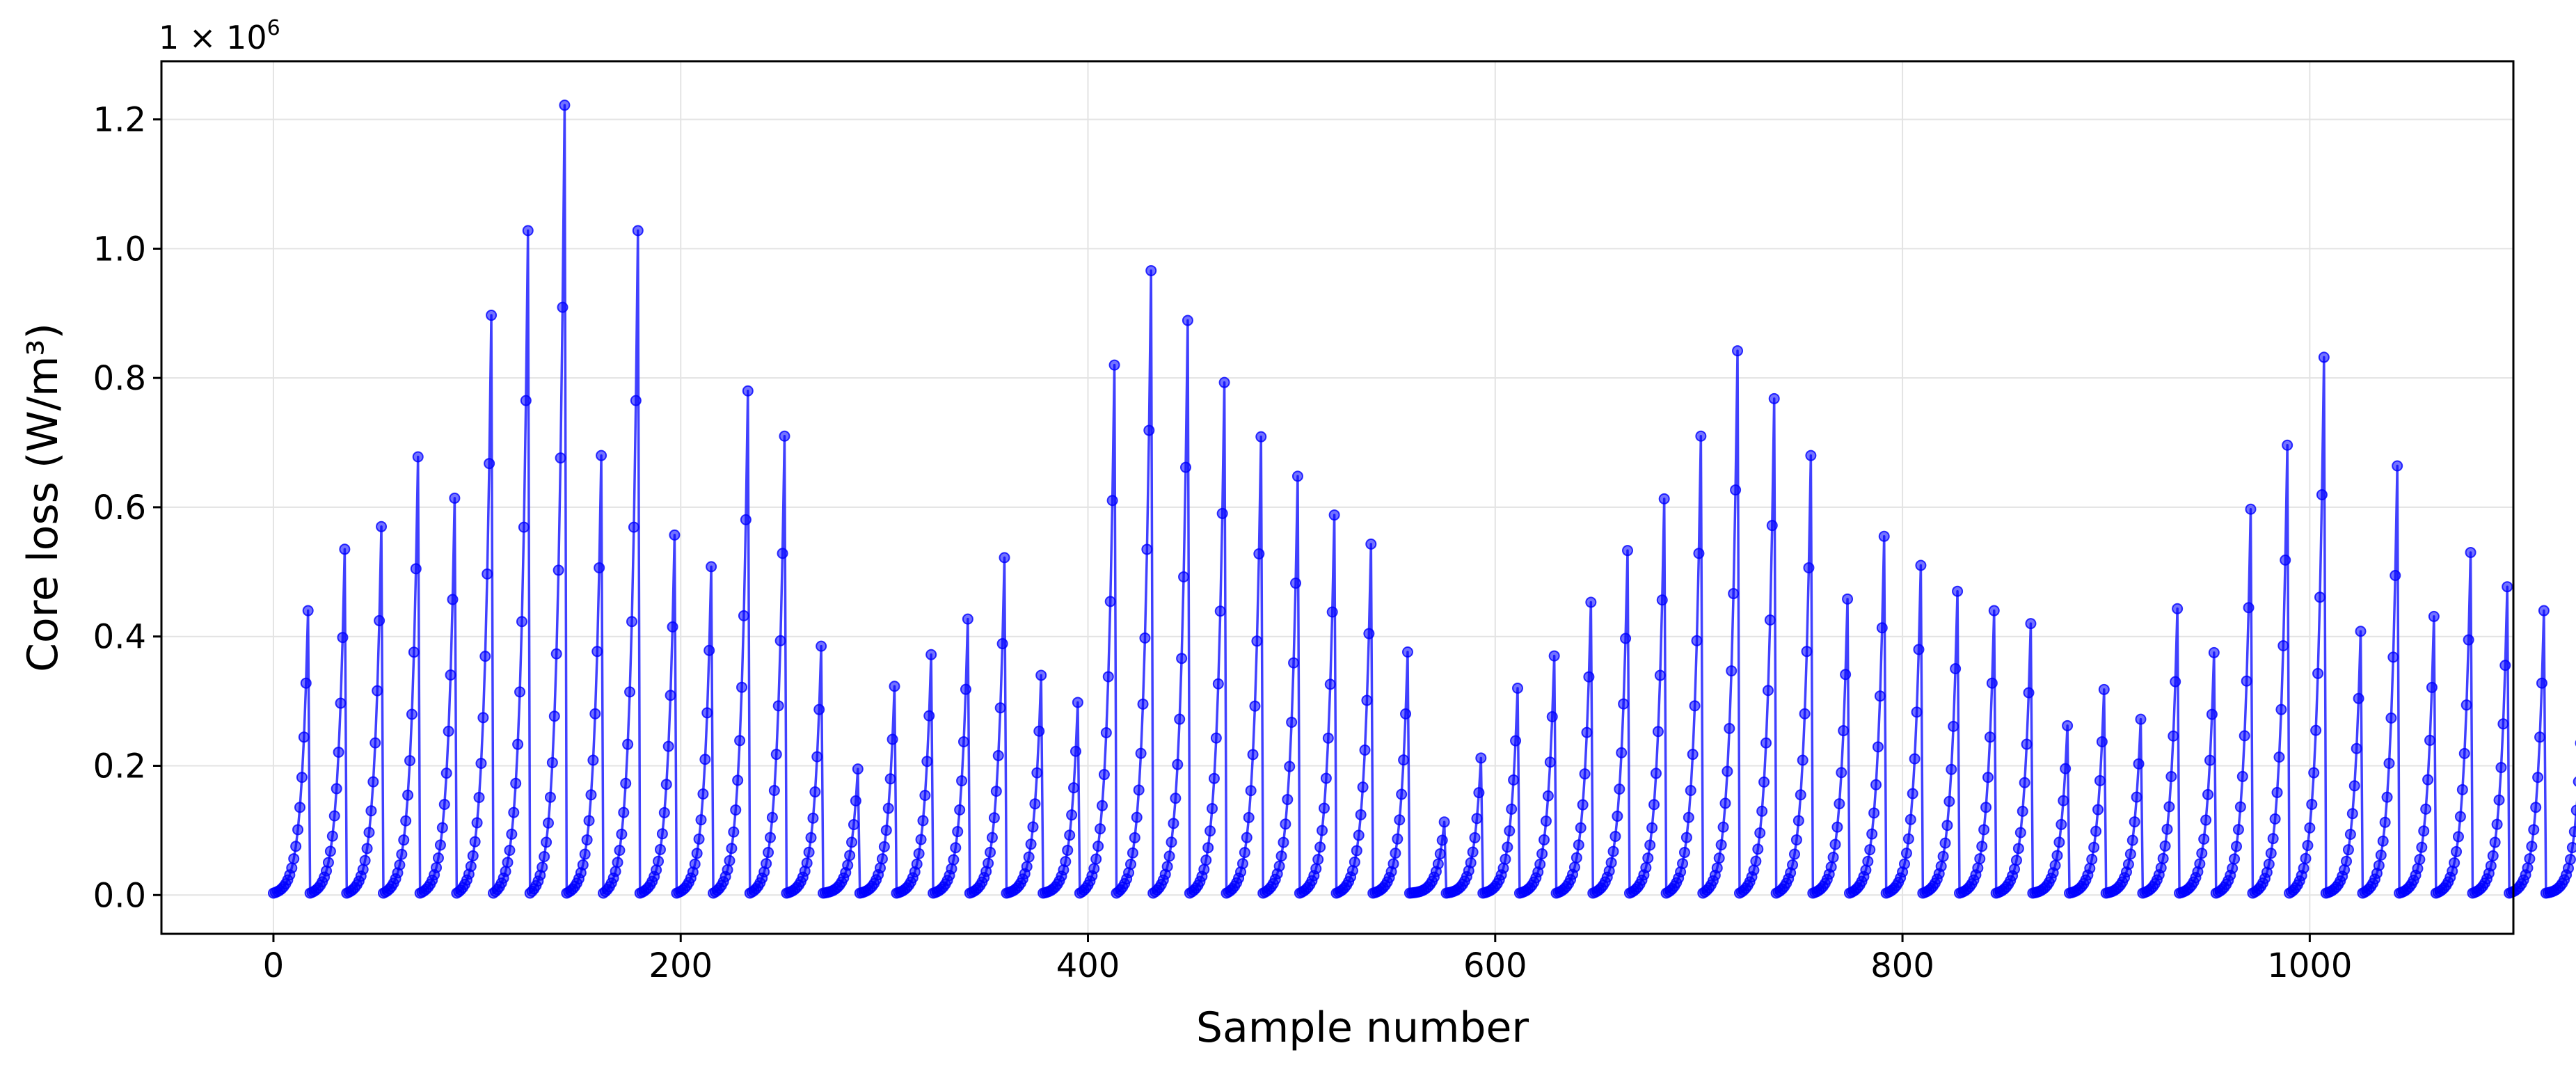  Describe the element at coordinates (2309, 965) in the screenshot. I see `x-tick-label: 1000` at that location.